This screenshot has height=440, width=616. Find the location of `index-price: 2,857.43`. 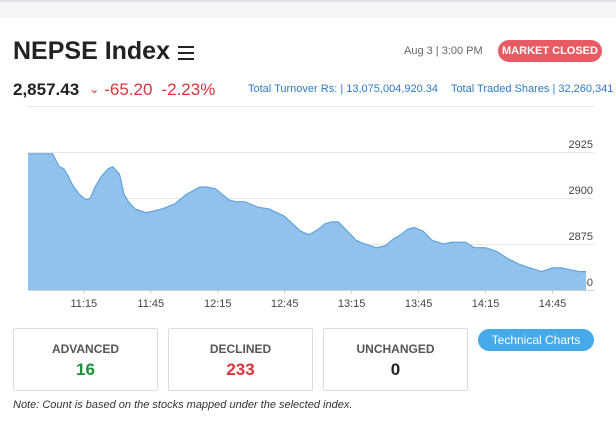

index-price: 2,857.43 is located at coordinates (46, 89).